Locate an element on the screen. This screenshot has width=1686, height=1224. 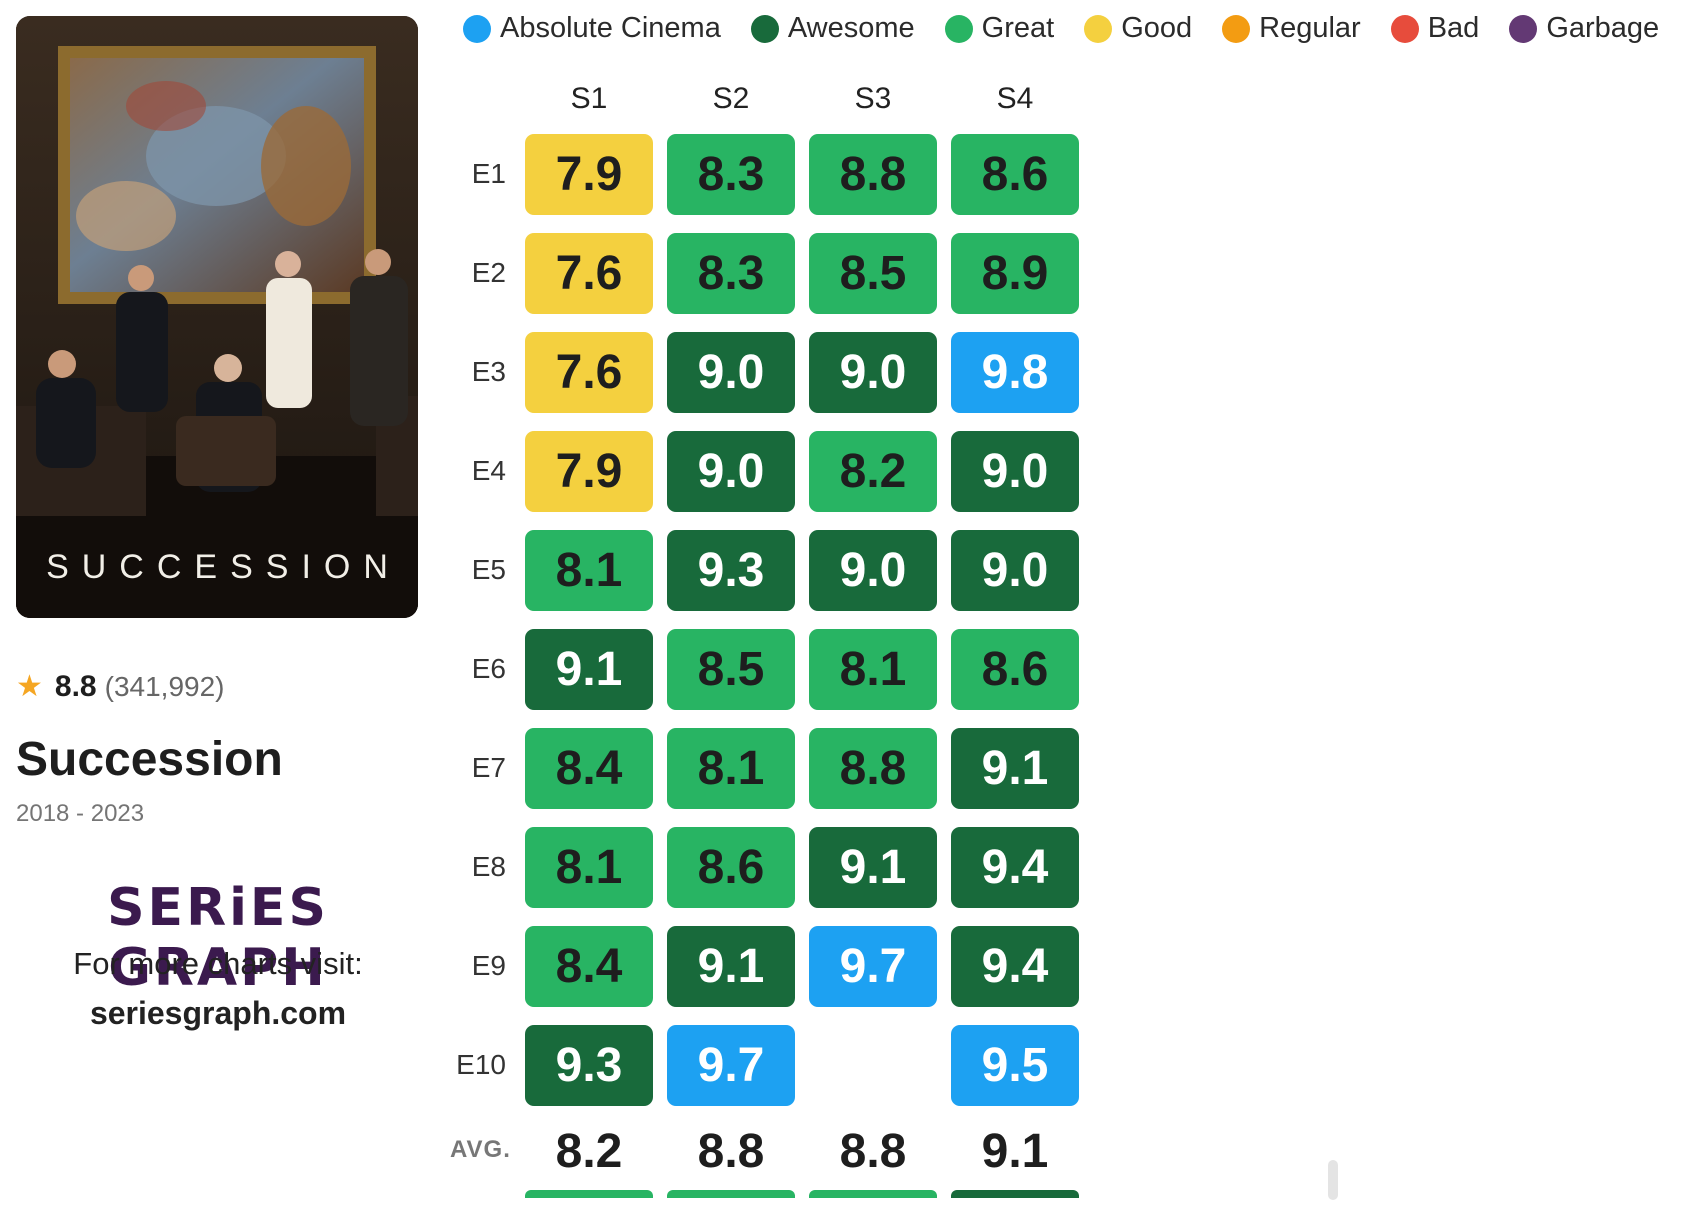
episode-label: E6 is located at coordinates (488, 668).